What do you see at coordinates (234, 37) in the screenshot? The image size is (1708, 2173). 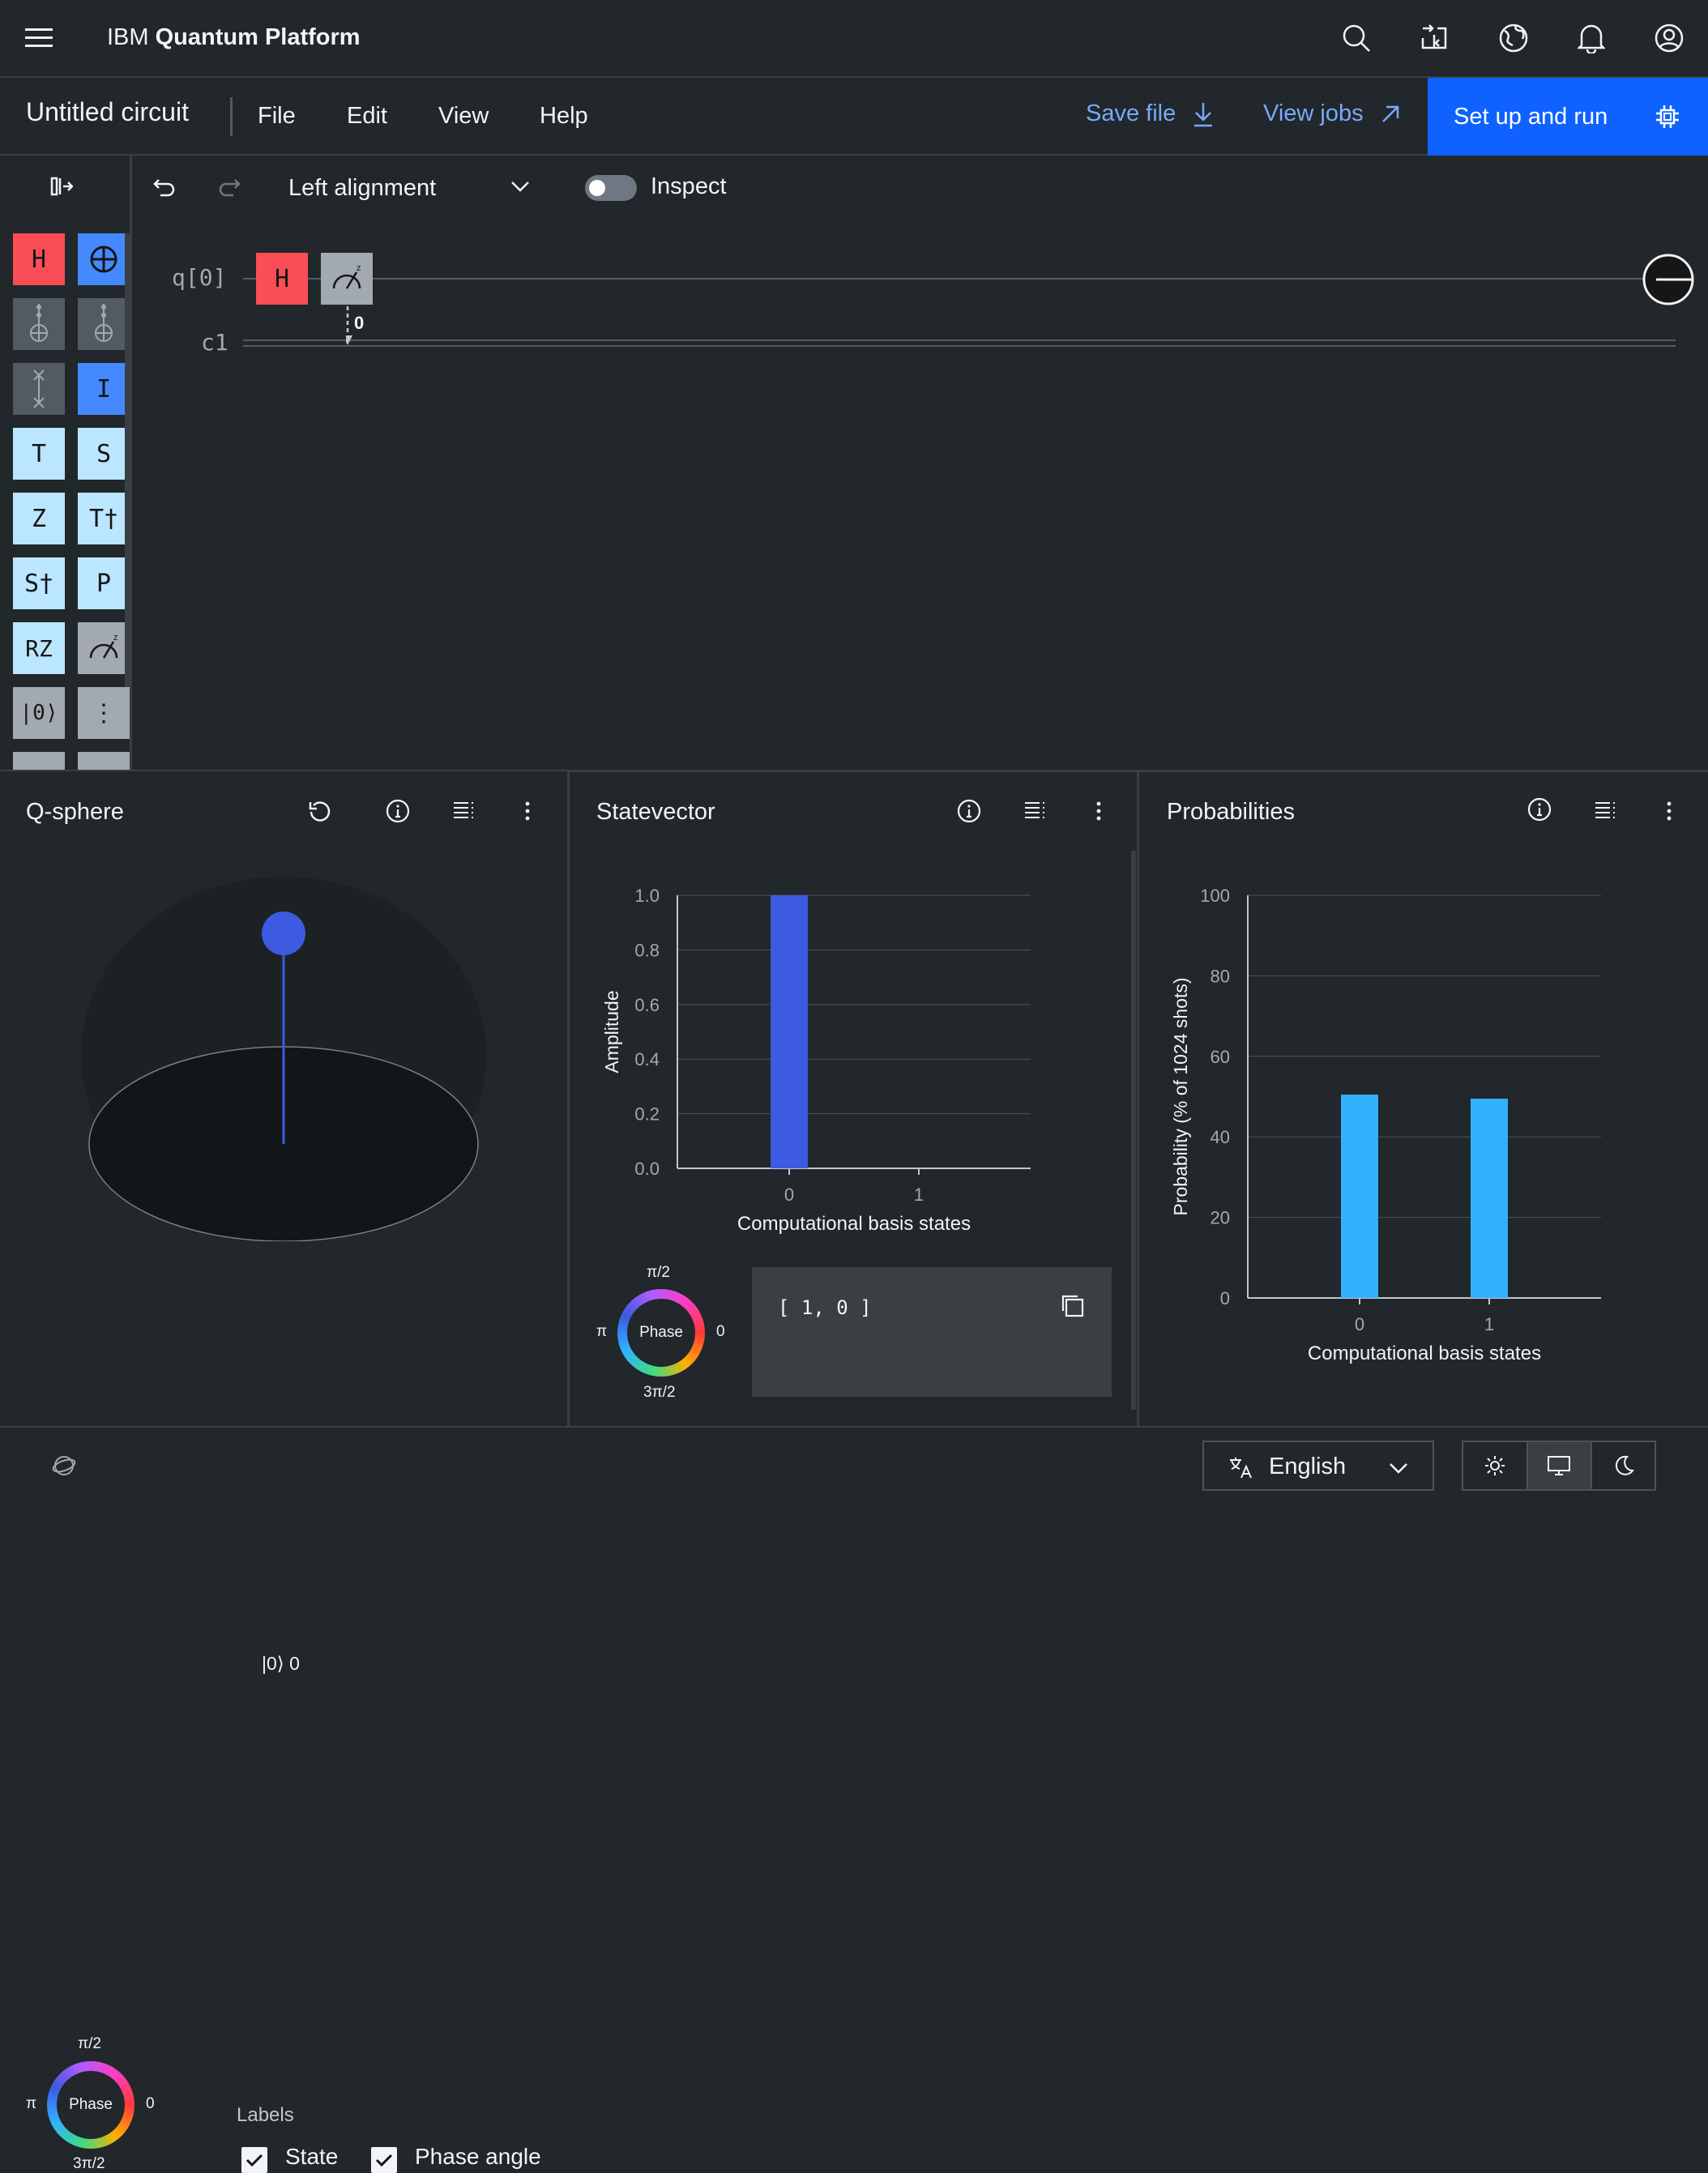 I see `brand-title: IBM Quantum Platform` at bounding box center [234, 37].